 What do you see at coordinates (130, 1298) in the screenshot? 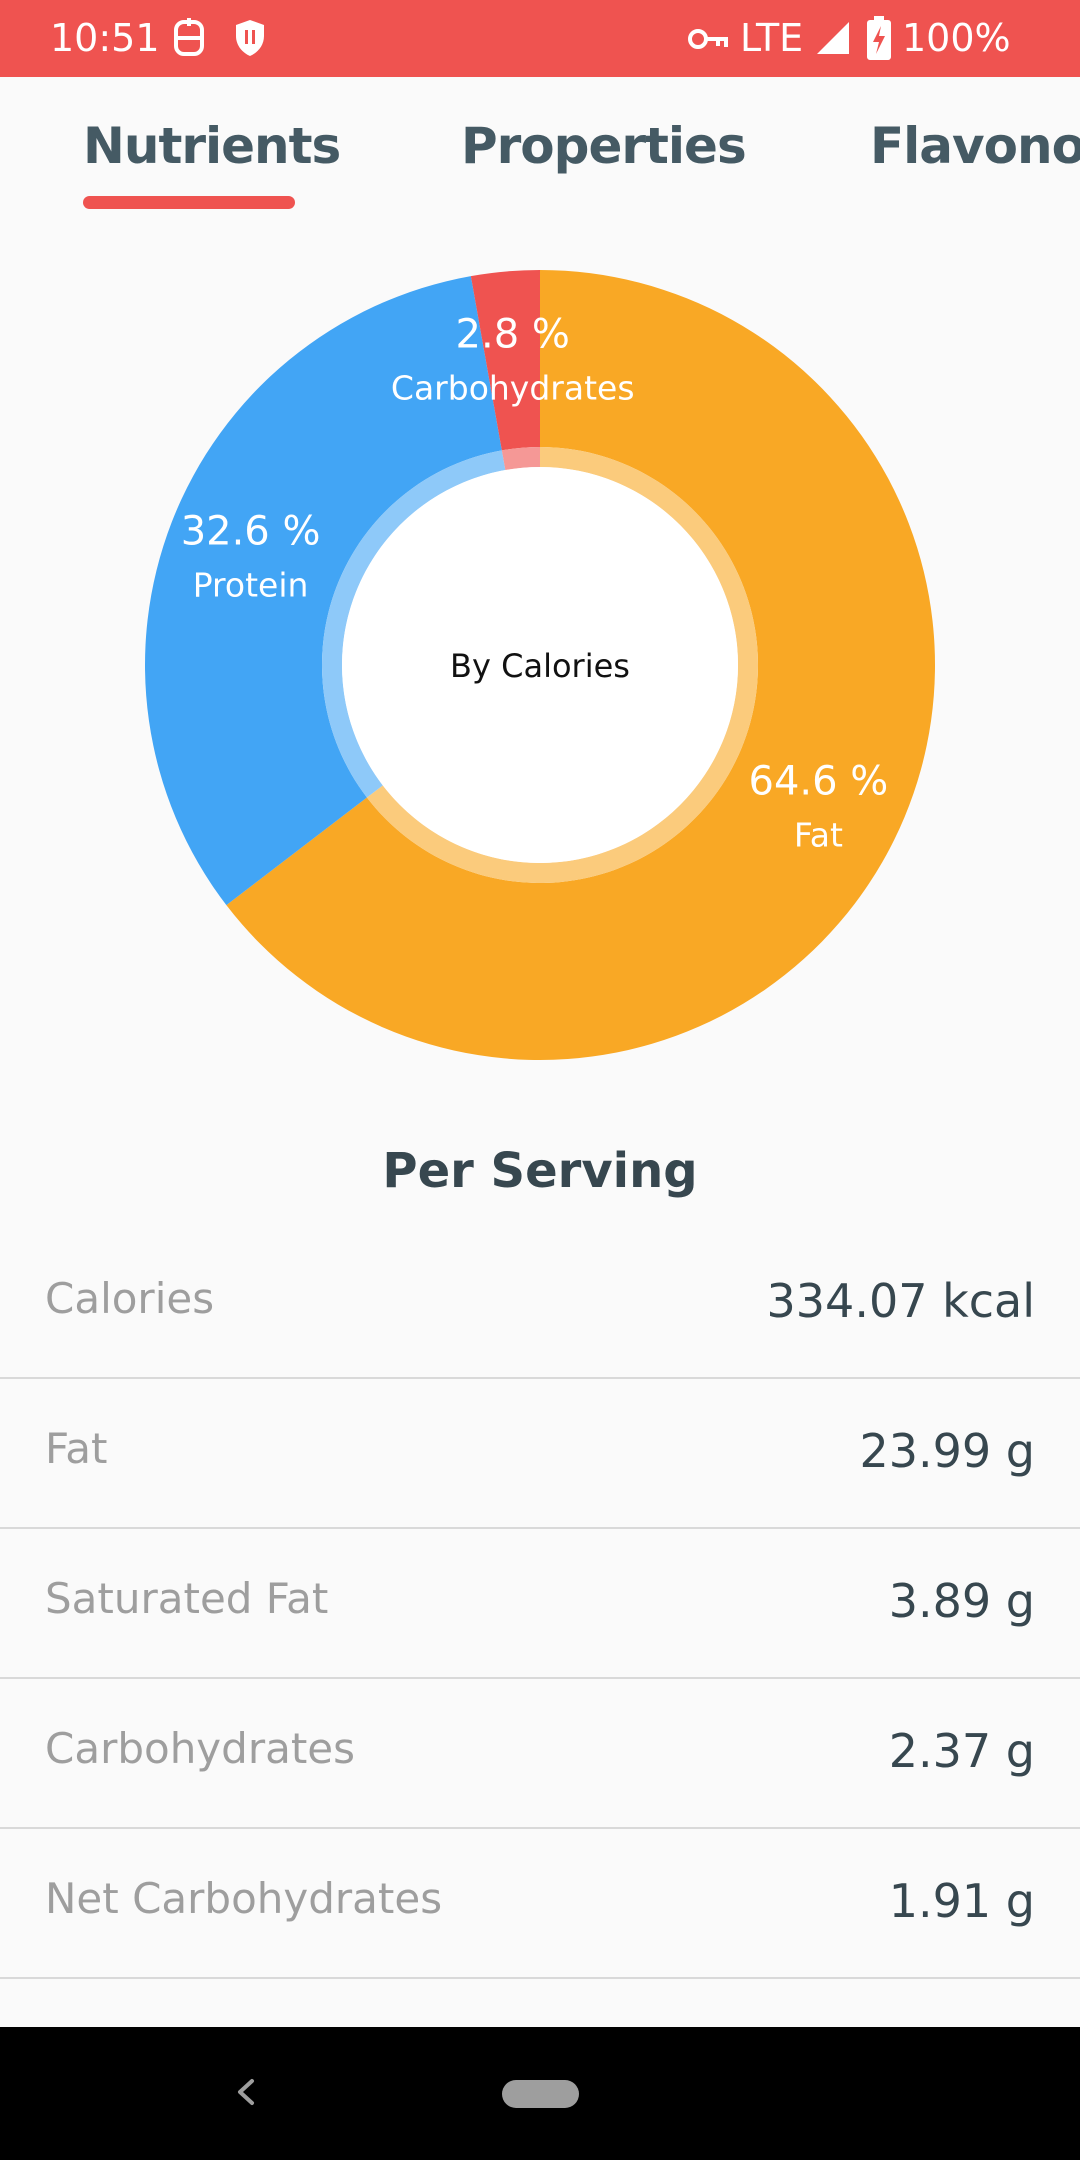
I see `nutrient-name: Calories` at bounding box center [130, 1298].